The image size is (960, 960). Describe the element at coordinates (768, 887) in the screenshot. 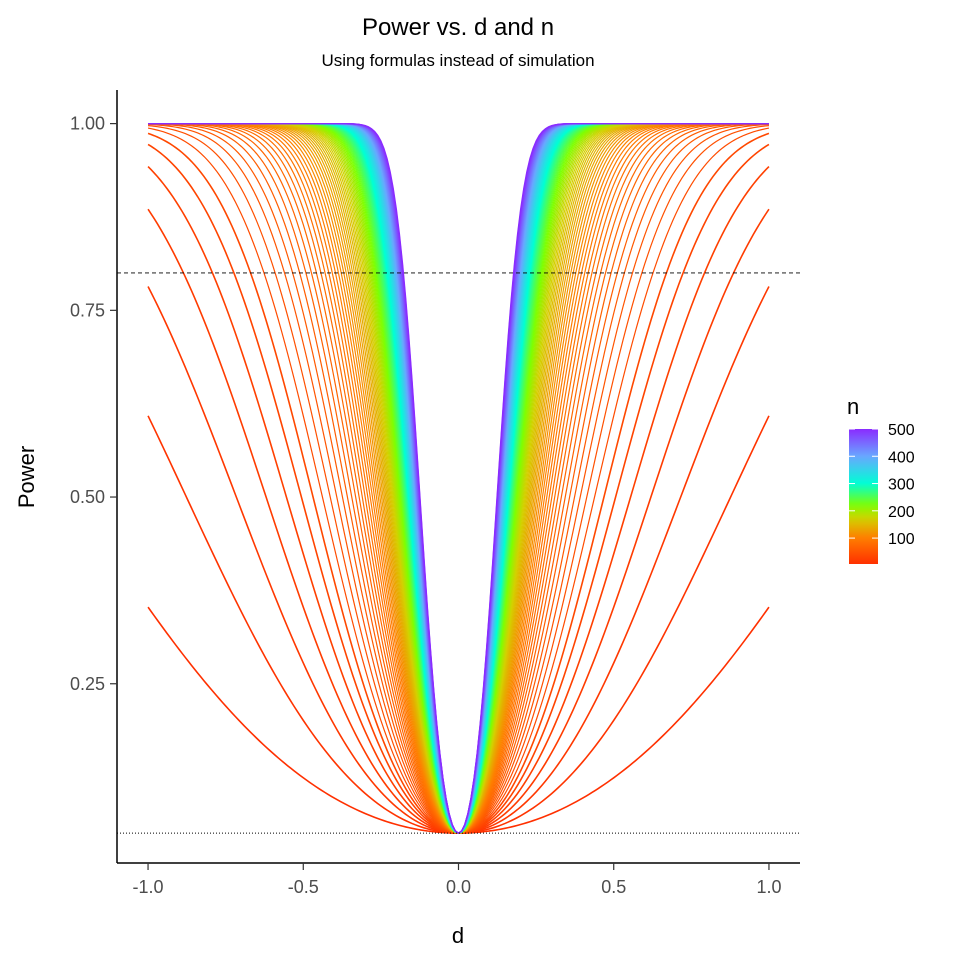

I see `x-tick-label: 1.0` at that location.